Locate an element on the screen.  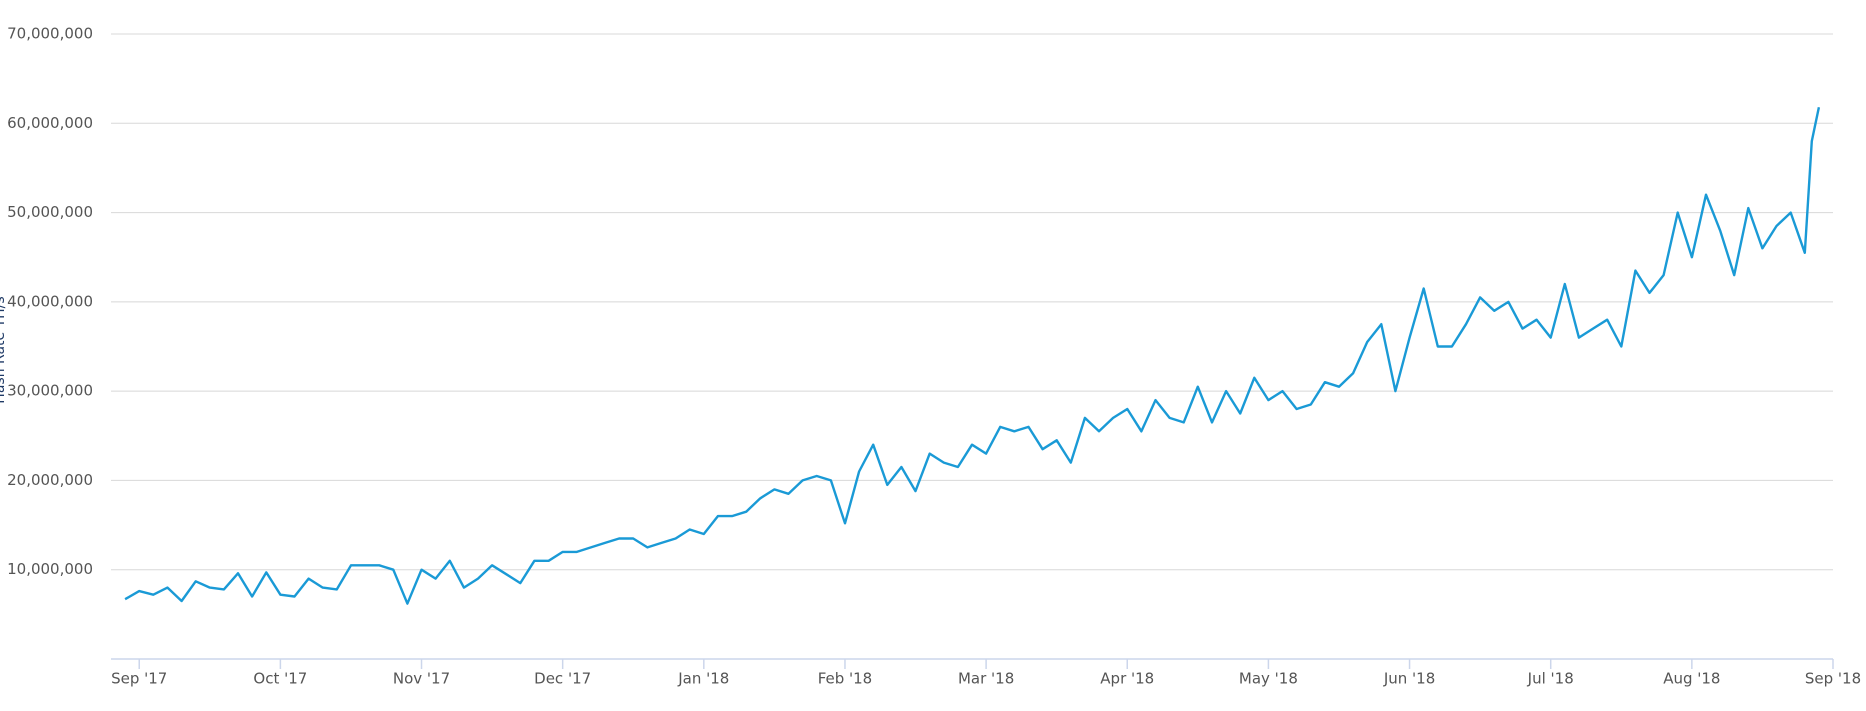
y-tick-label: 20,000,000 is located at coordinates (50, 480).